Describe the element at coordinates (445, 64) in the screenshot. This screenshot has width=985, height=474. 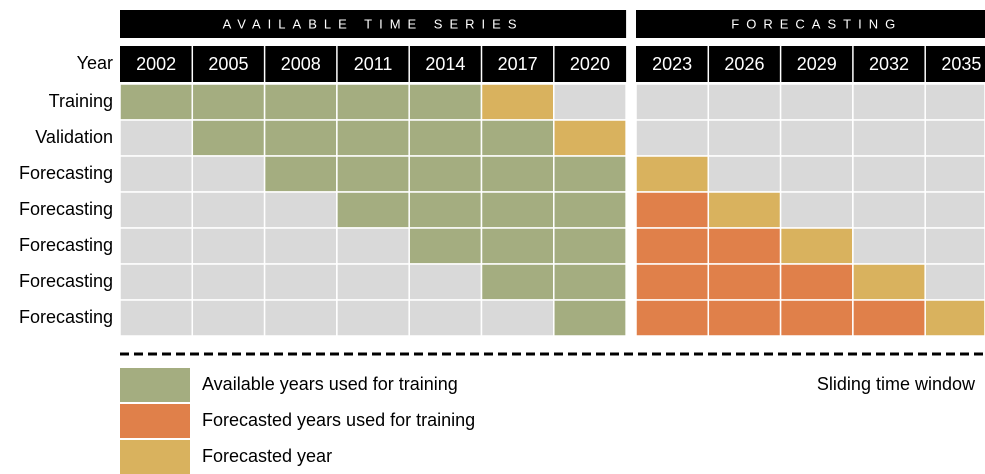
I see `year: 2014` at that location.